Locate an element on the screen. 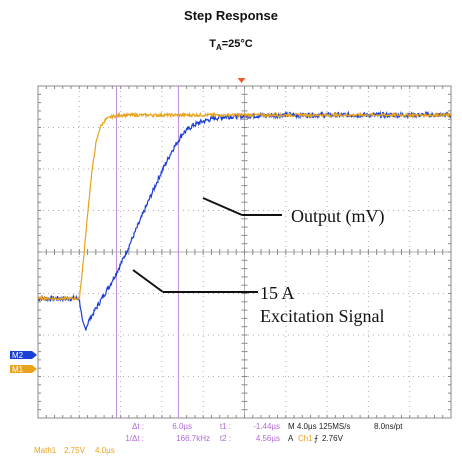 Image resolution: width=462 pixels, height=456 pixels. trigger-slope: ⨍ is located at coordinates (316, 438).